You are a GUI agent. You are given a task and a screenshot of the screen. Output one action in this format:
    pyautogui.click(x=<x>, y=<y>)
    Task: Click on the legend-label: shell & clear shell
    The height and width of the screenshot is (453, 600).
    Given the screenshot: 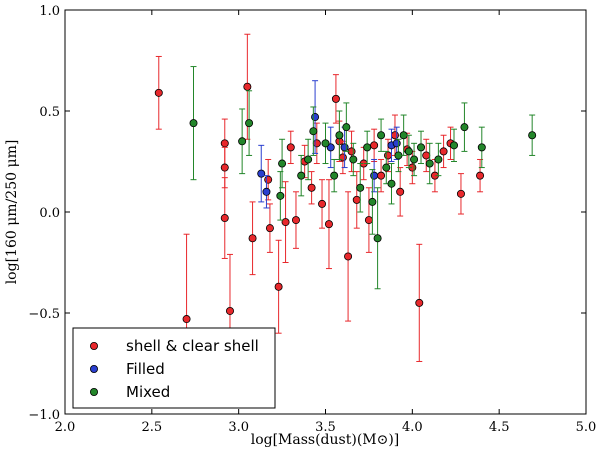 What is the action you would take?
    pyautogui.click(x=192, y=346)
    